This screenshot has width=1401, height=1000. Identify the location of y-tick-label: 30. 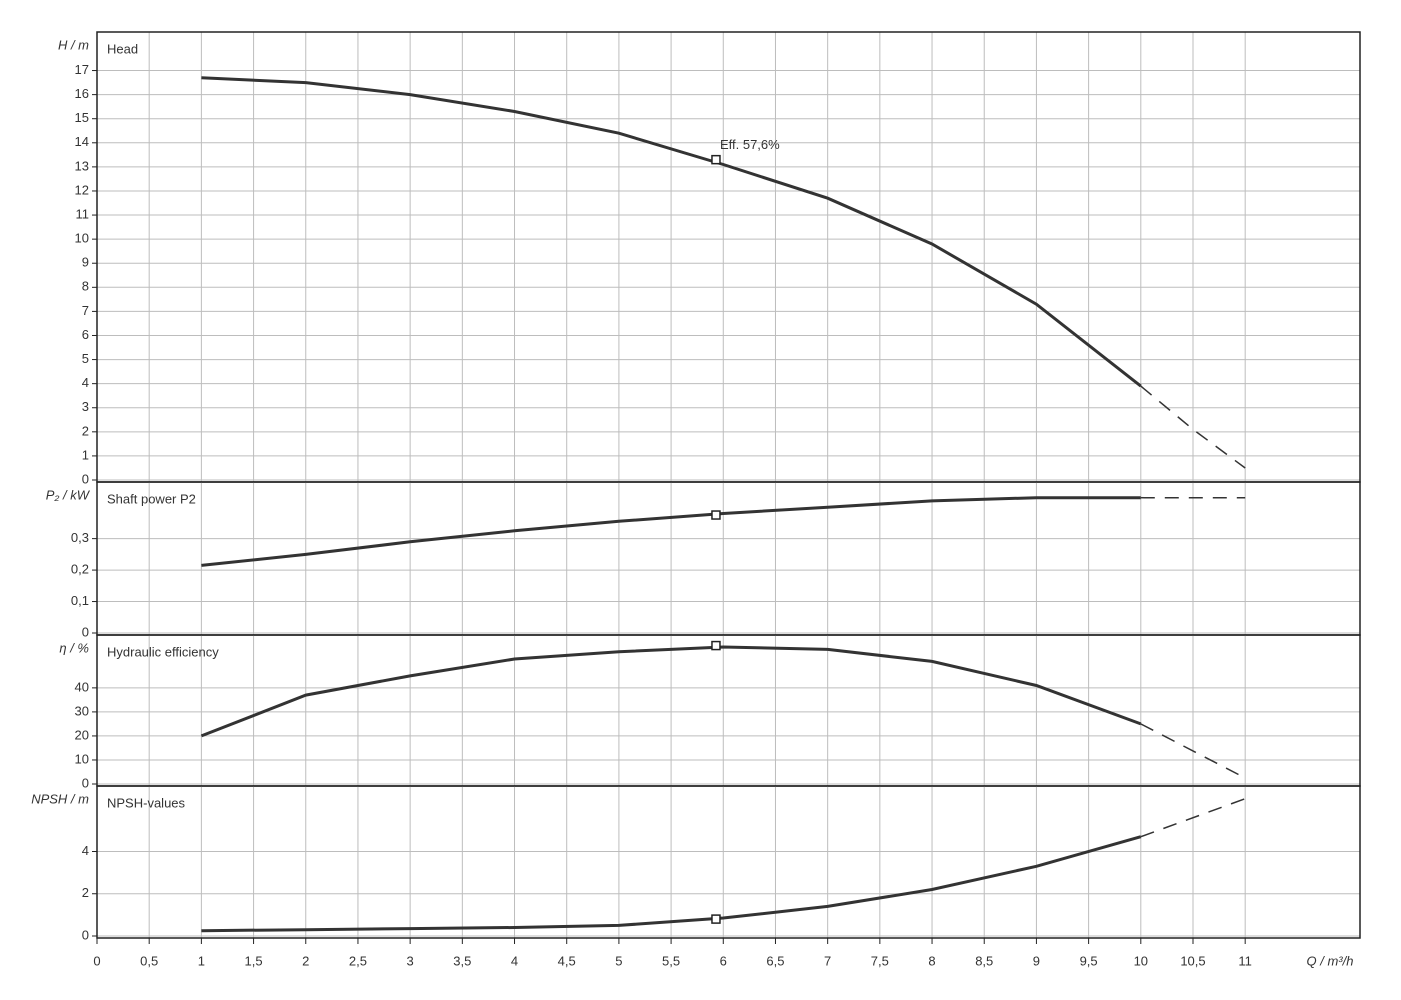
(82, 710).